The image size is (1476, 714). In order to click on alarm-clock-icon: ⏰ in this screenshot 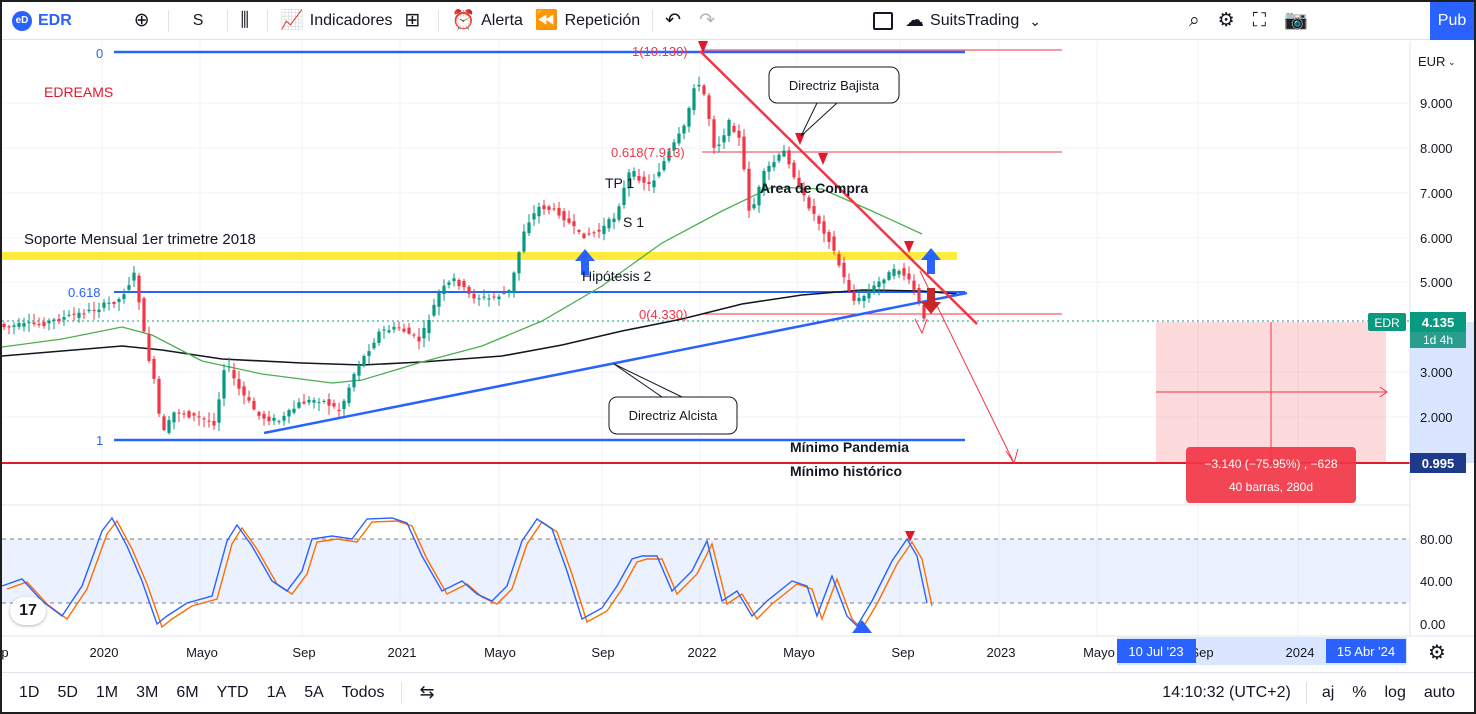, I will do `click(463, 20)`.